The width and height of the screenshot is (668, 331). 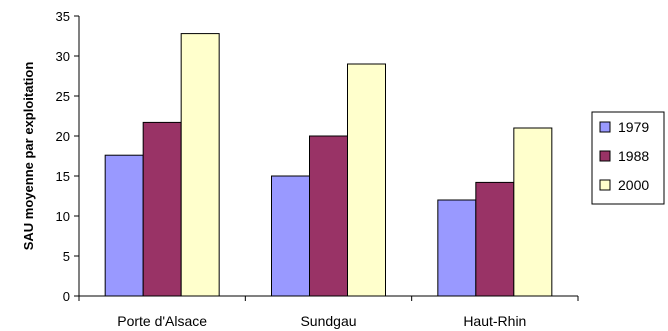 I want to click on legend-swatch-2000, so click(x=605, y=185).